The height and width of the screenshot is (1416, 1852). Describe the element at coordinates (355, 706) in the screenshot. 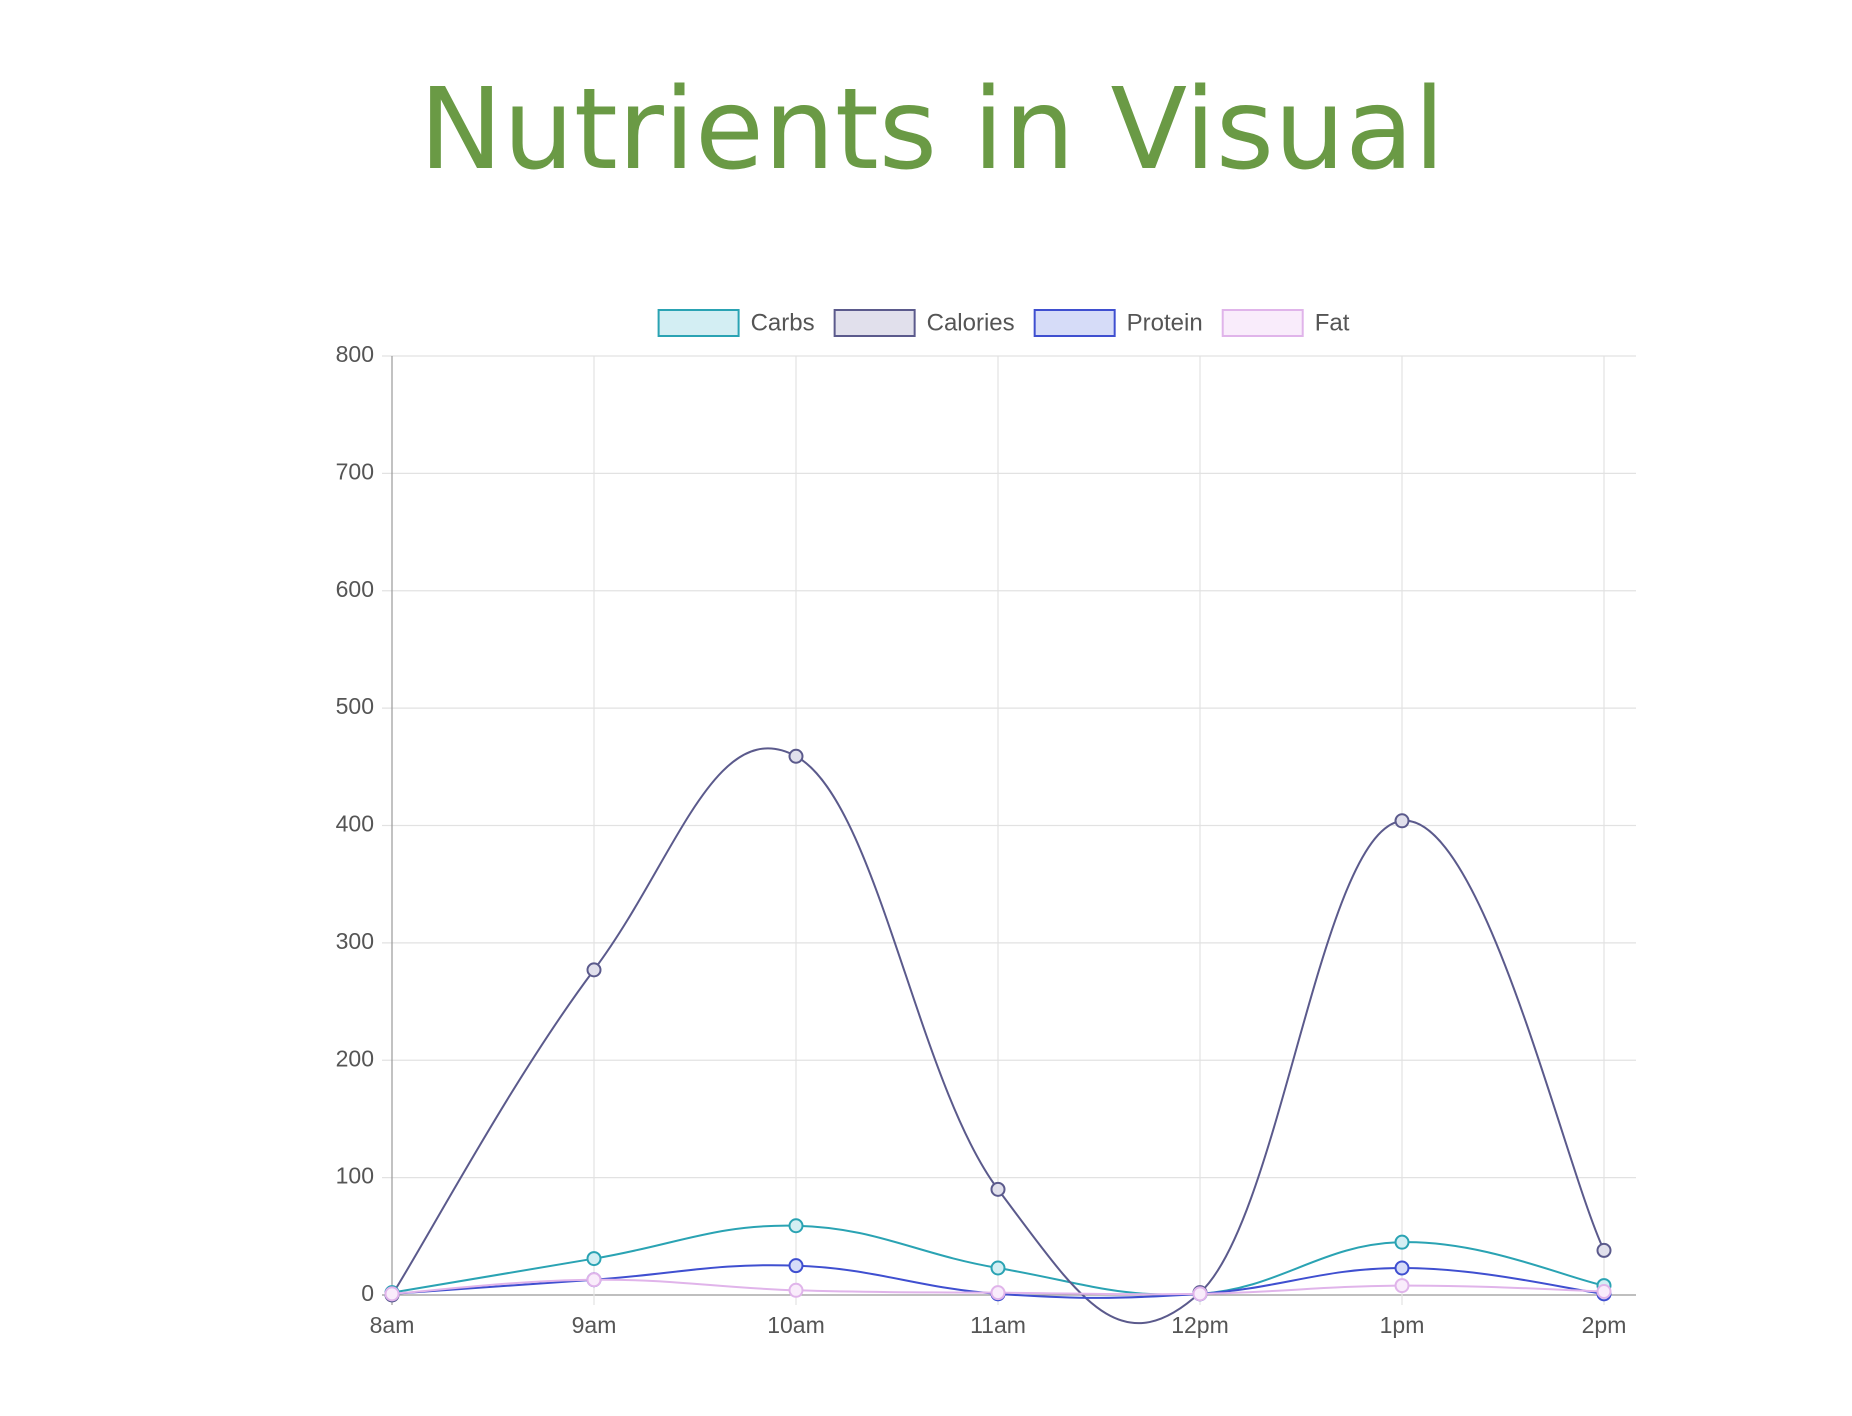

I see `y-tick-label: 500` at that location.